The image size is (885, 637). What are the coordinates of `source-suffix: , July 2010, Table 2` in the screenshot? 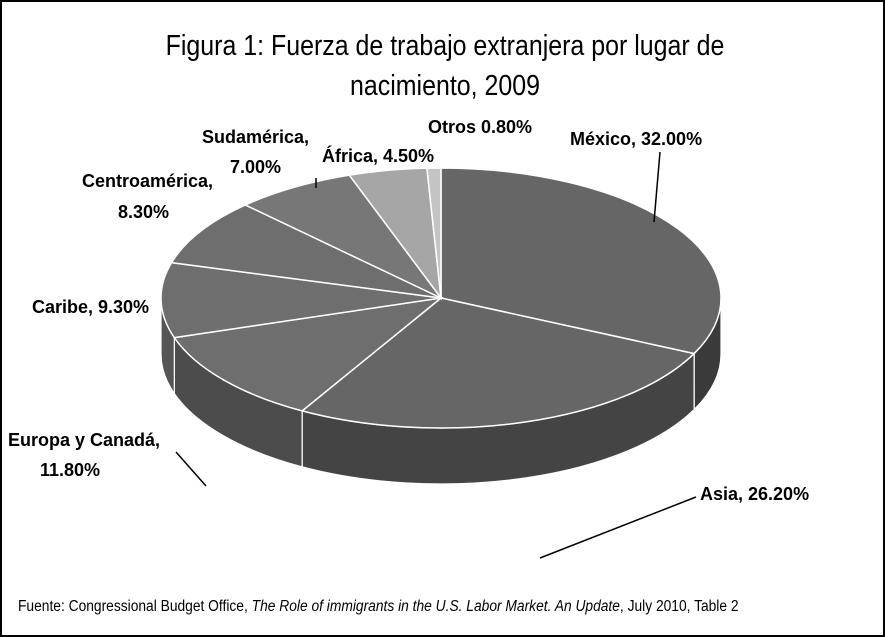 It's located at (679, 606).